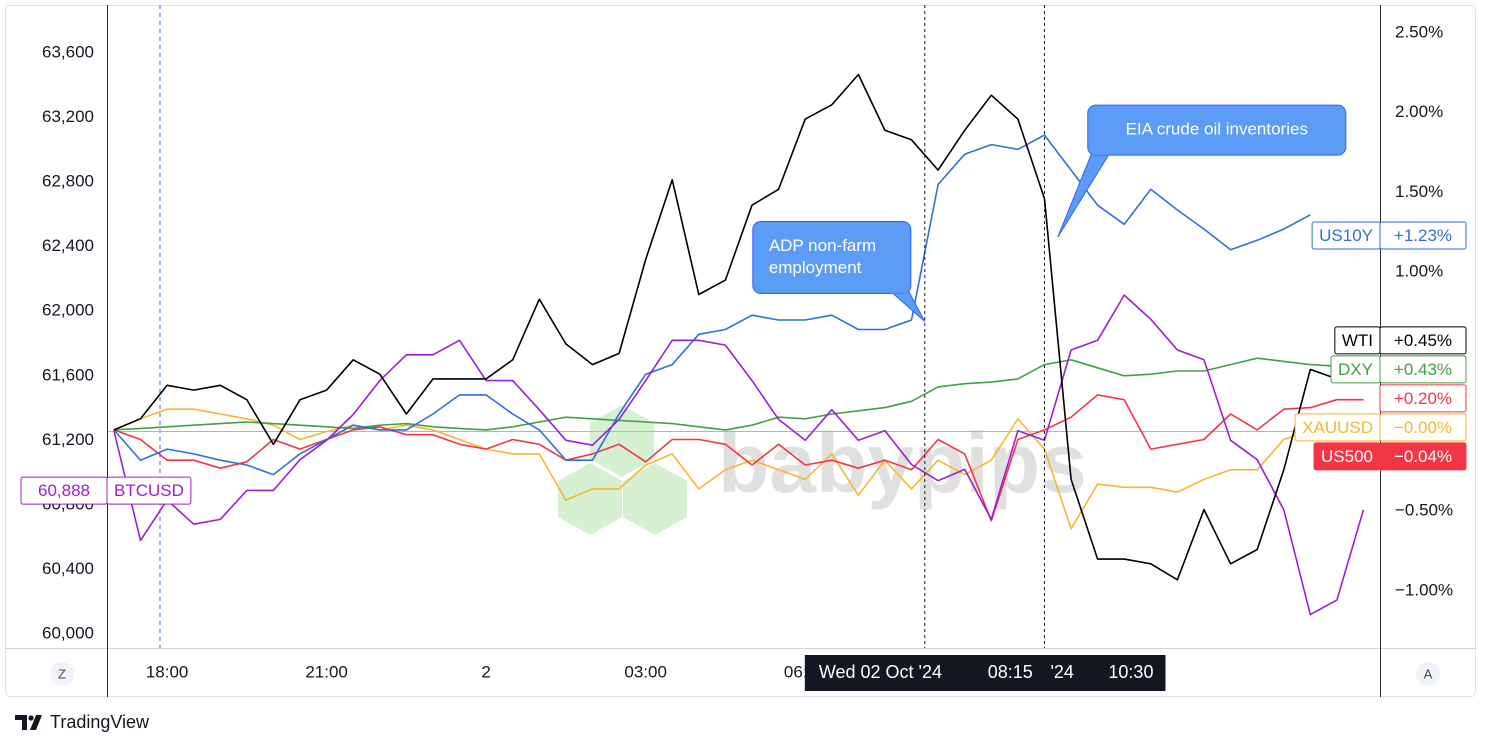 Image resolution: width=1491 pixels, height=750 pixels. I want to click on crosshair-date: '24, so click(1061, 672).